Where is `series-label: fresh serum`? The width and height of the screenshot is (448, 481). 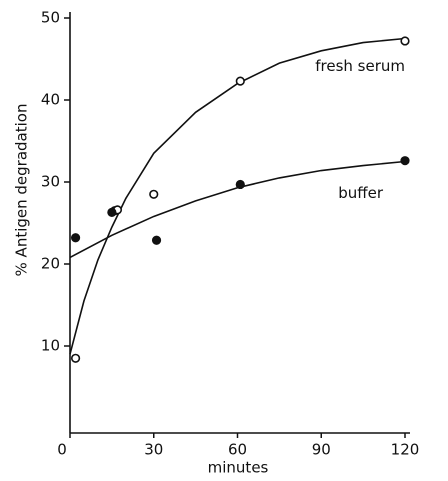 series-label: fresh serum is located at coordinates (360, 66).